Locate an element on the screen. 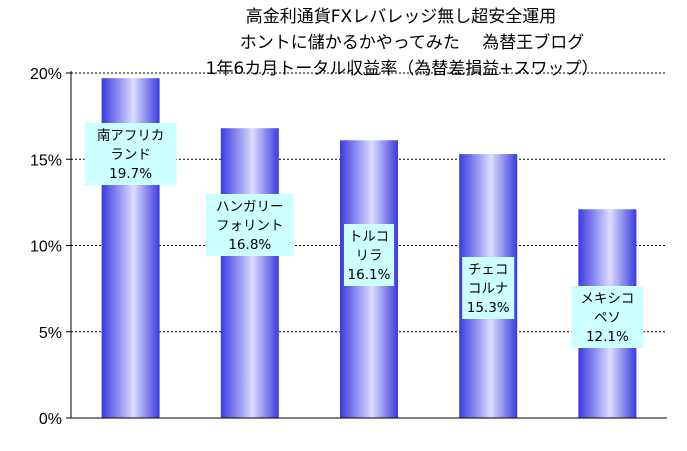 This screenshot has height=451, width=687. y-tick-label: 10% is located at coordinates (46, 247).